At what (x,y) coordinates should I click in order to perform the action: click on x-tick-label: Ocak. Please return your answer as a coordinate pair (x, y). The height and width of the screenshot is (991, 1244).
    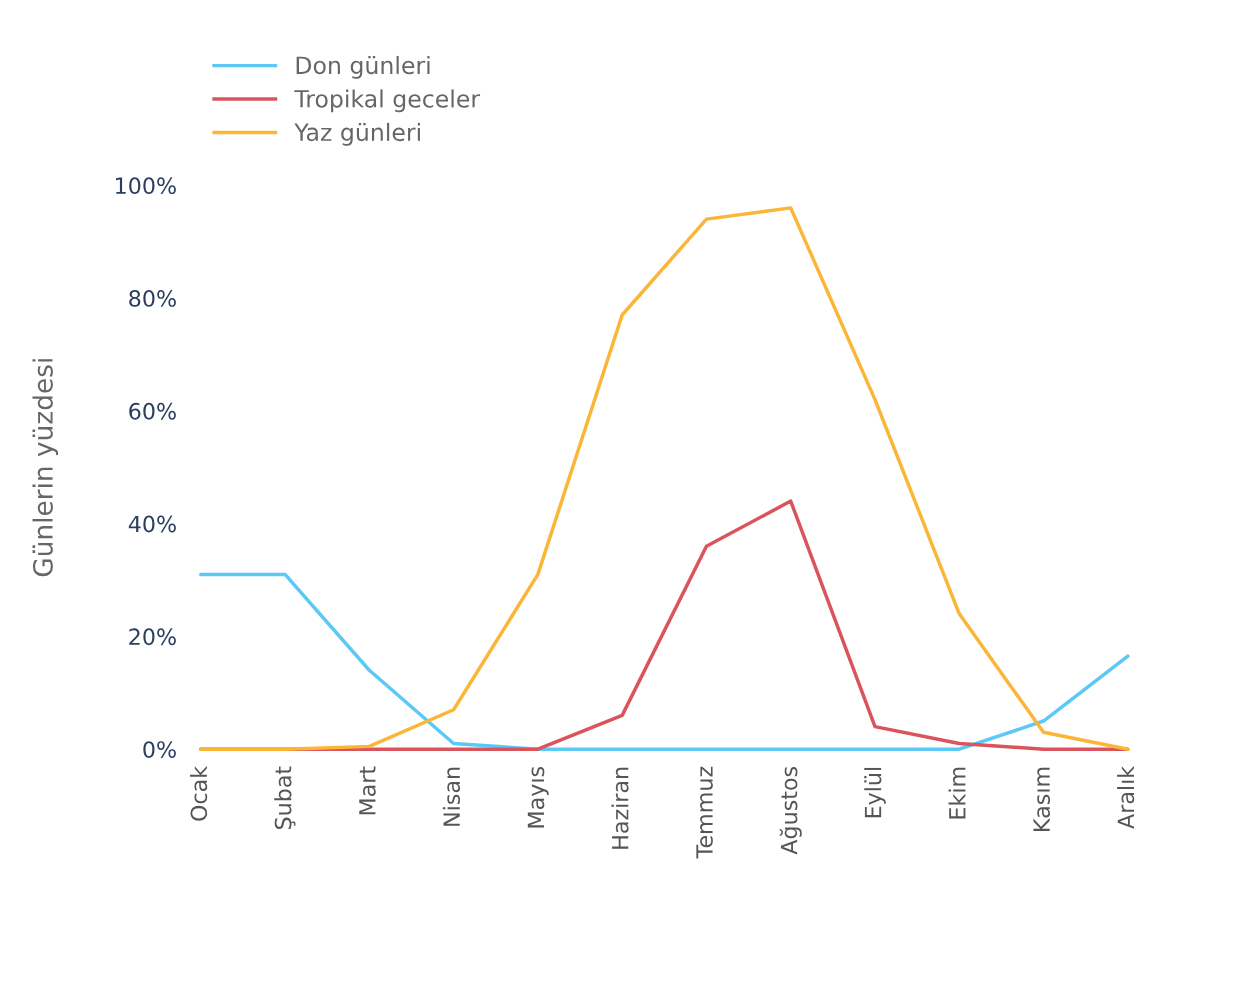
    Looking at the image, I should click on (199, 793).